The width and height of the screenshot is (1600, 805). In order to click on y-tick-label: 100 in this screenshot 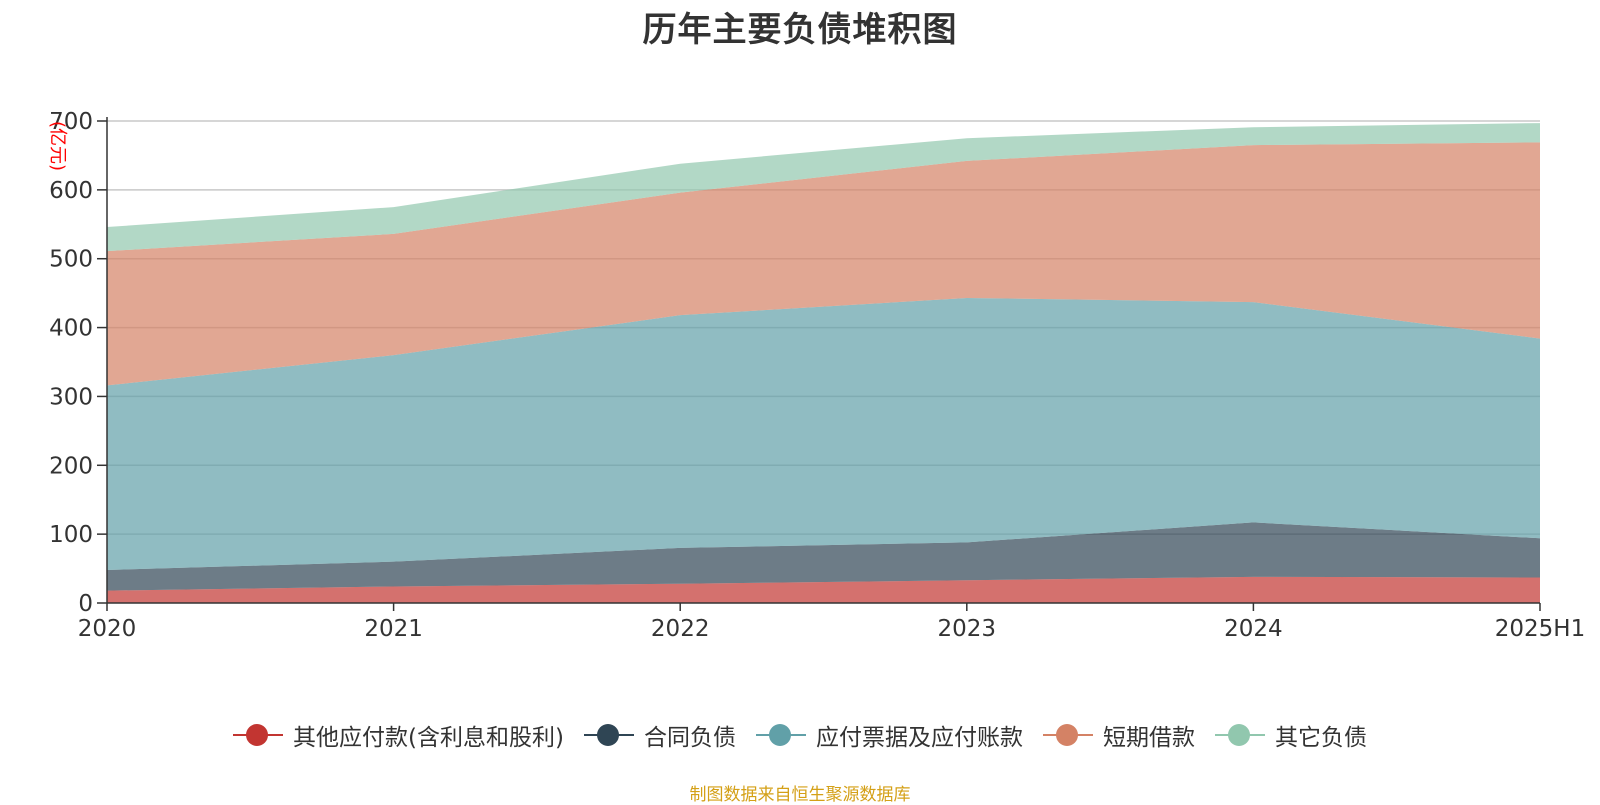, I will do `click(71, 535)`.